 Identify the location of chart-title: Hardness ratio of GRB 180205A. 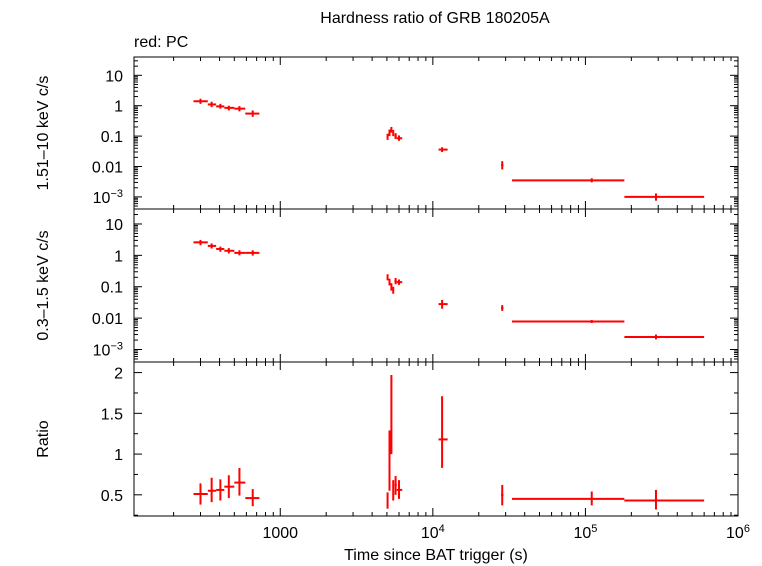
(435, 18).